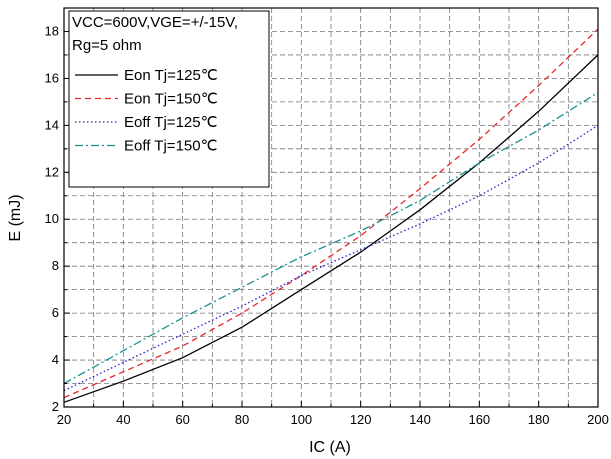 Image resolution: width=611 pixels, height=459 pixels. What do you see at coordinates (52, 124) in the screenshot?
I see `y-tick-label: 14` at bounding box center [52, 124].